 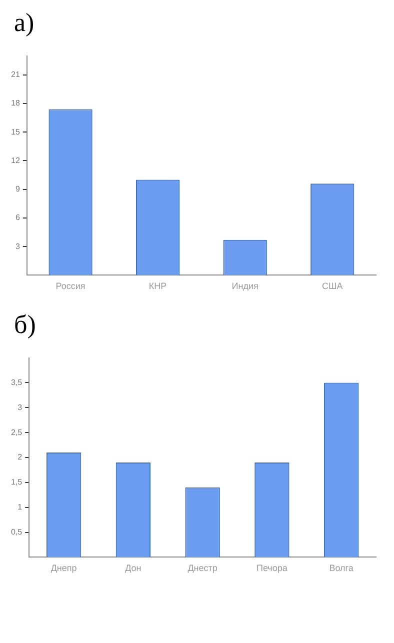 What do you see at coordinates (63, 568) in the screenshot?
I see `x-tick-label: Днепр` at bounding box center [63, 568].